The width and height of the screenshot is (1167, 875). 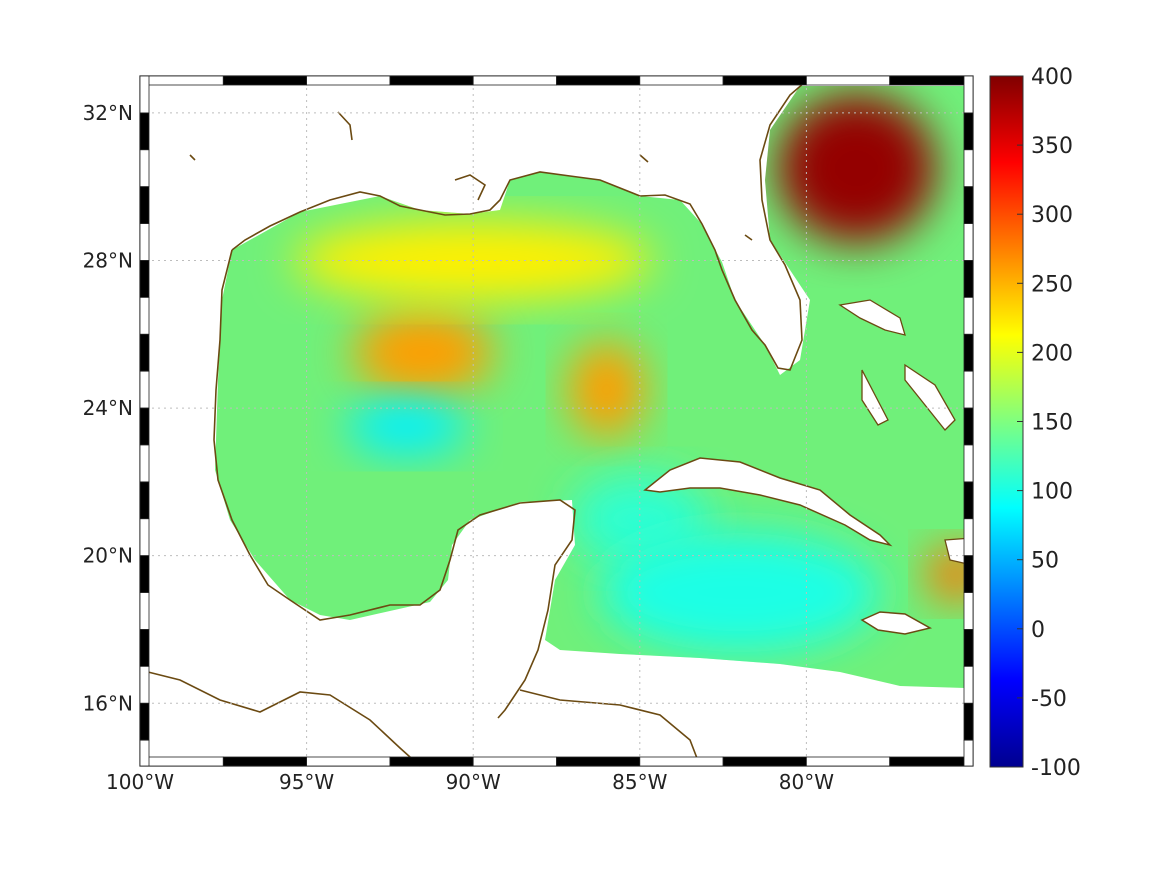 What do you see at coordinates (423, 352) in the screenshot?
I see `field-central-gulf-high` at bounding box center [423, 352].